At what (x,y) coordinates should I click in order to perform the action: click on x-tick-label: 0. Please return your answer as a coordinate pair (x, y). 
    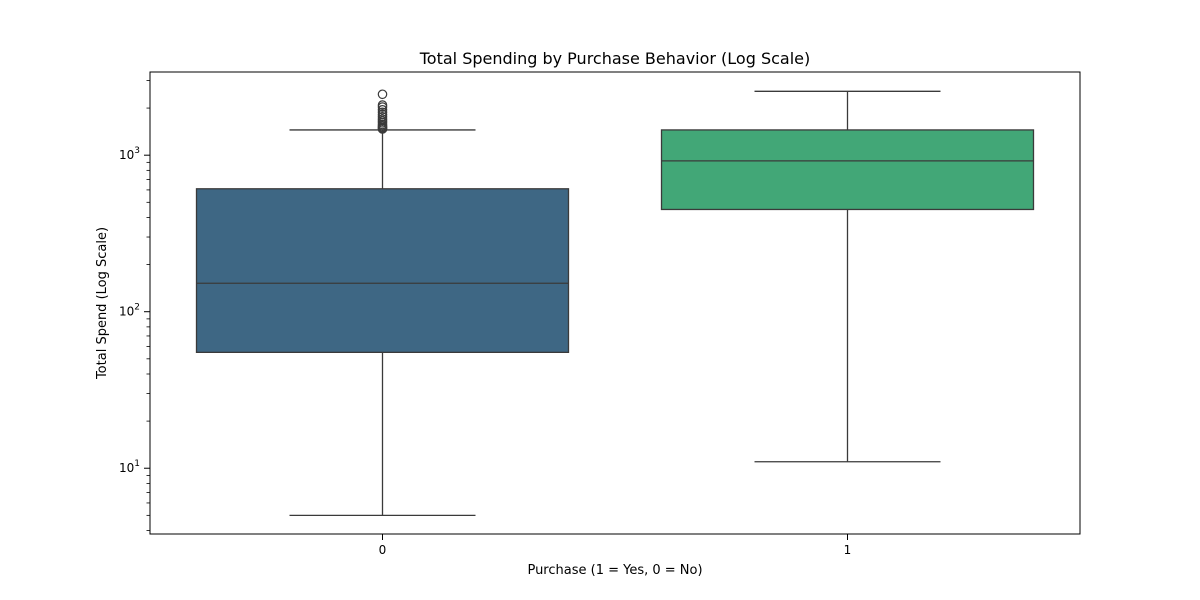
    Looking at the image, I should click on (383, 550).